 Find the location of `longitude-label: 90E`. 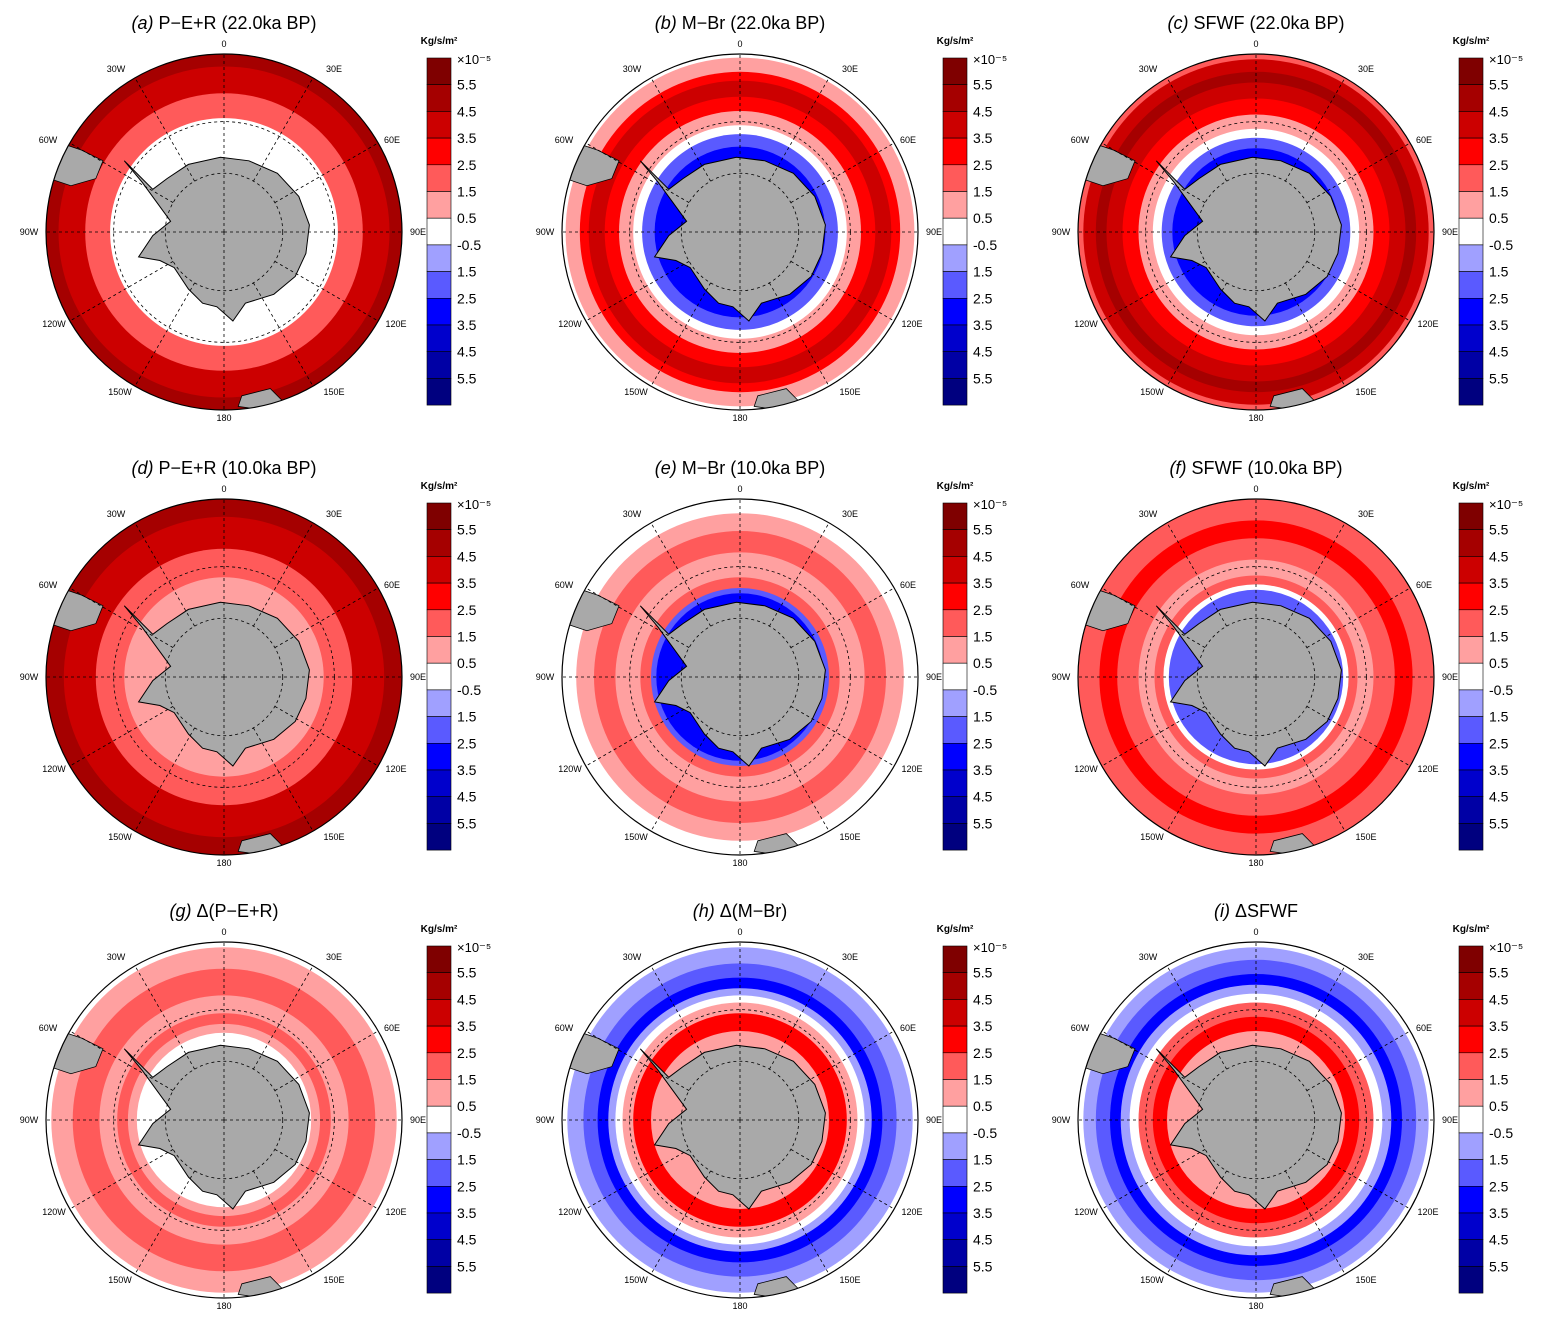

longitude-label: 90E is located at coordinates (934, 677).